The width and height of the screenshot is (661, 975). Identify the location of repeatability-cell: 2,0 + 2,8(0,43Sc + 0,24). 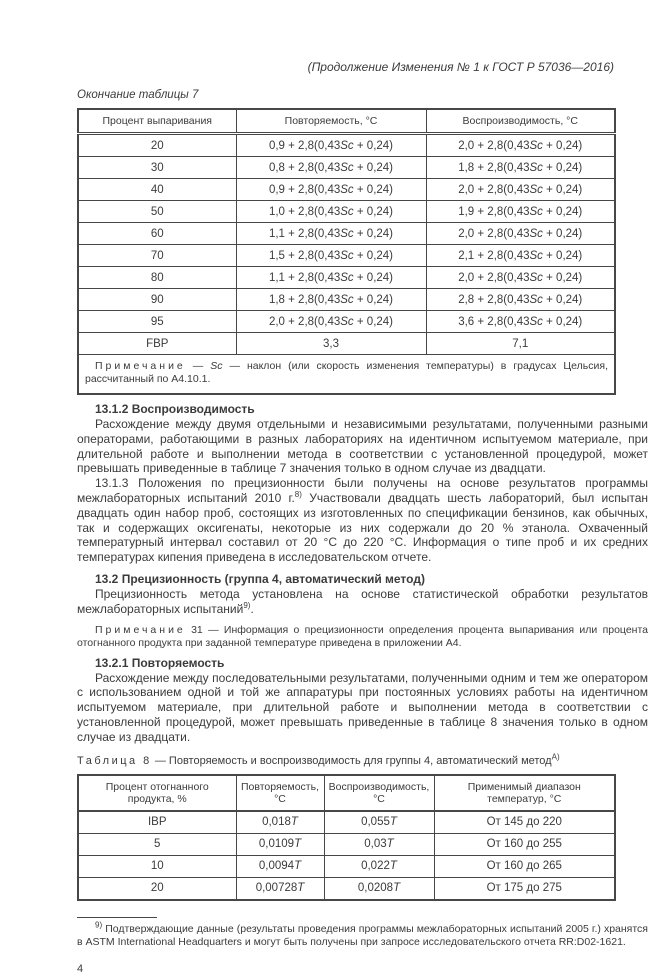
(331, 321).